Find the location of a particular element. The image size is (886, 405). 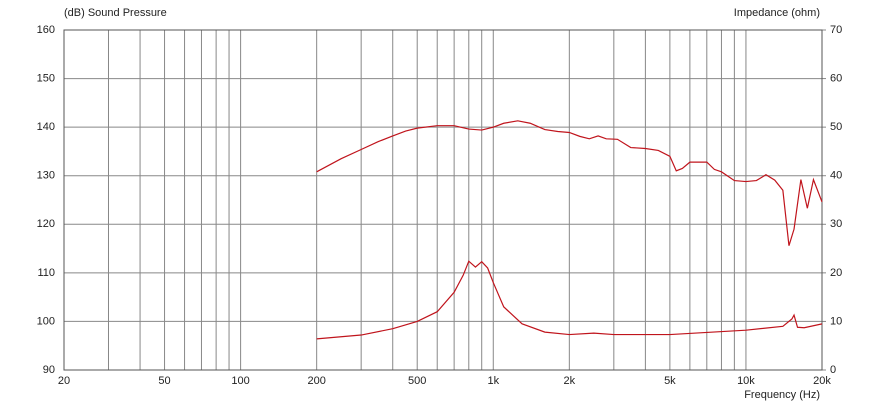

x-tick-label: 20 is located at coordinates (64, 381).